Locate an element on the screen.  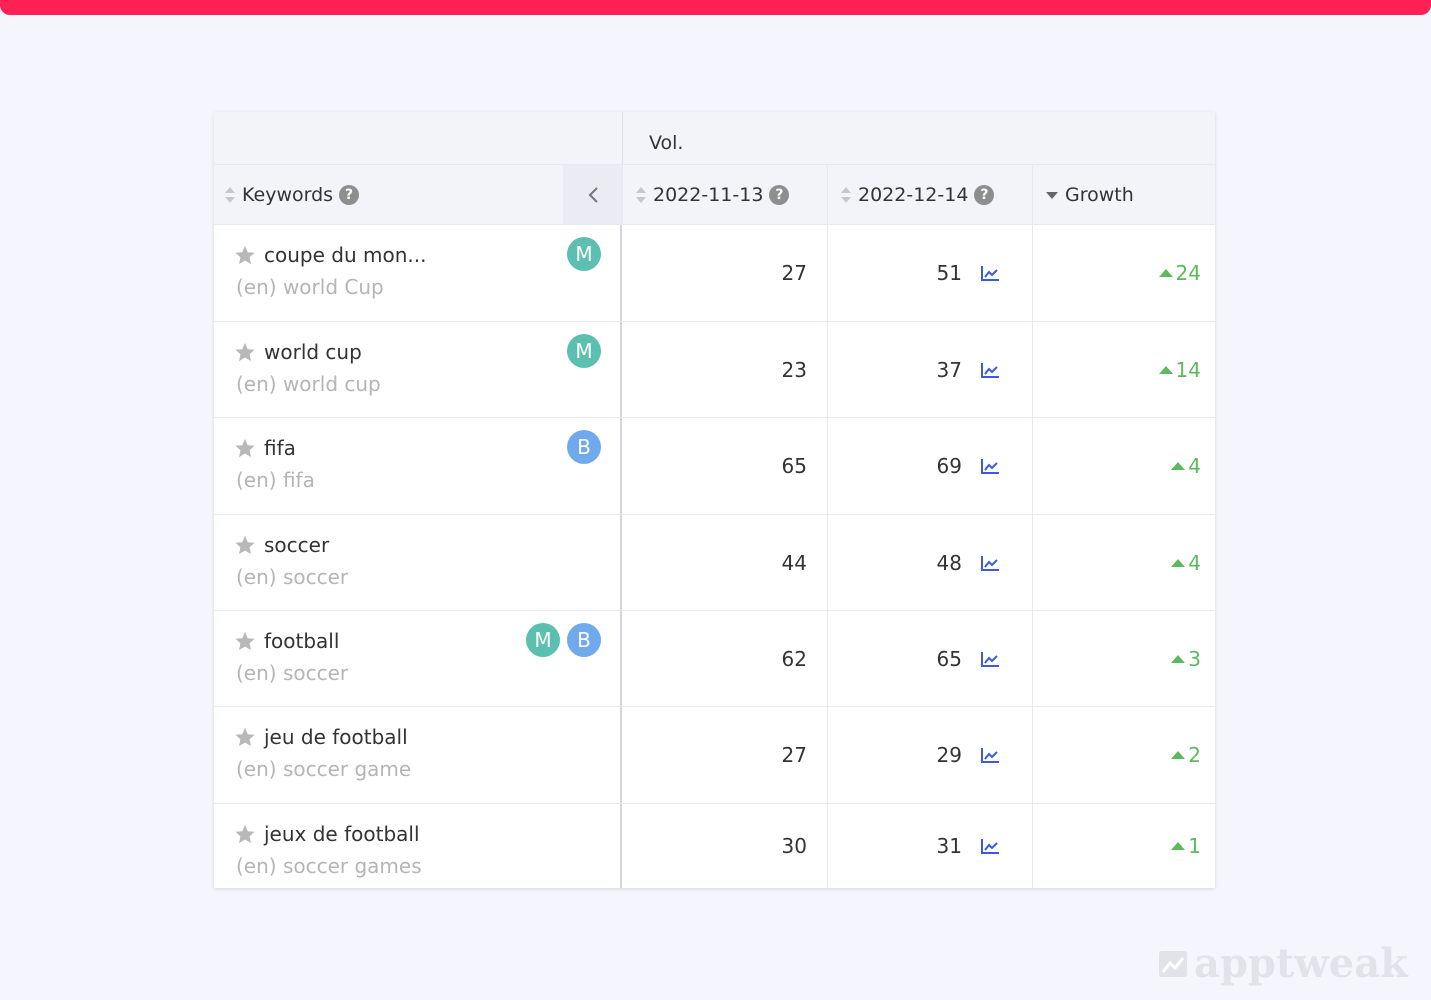
growth-value: 2 is located at coordinates (1194, 755).